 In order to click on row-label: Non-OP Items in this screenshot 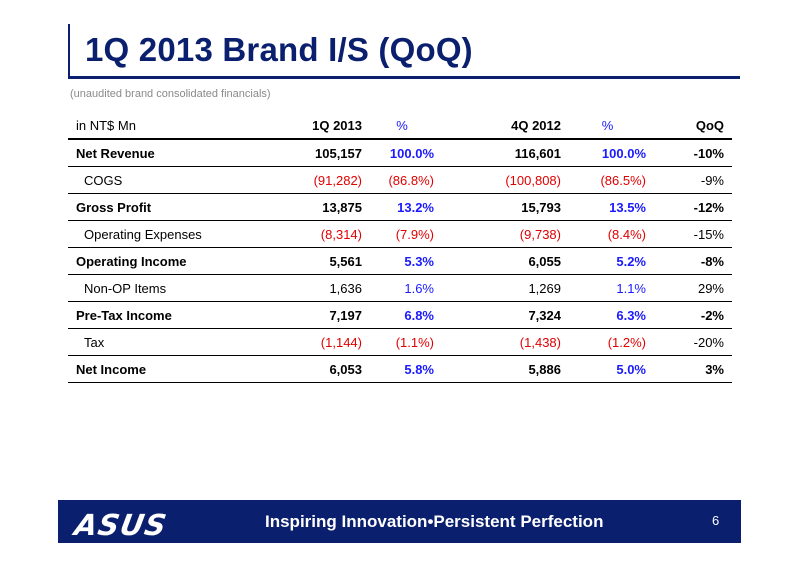, I will do `click(160, 288)`.